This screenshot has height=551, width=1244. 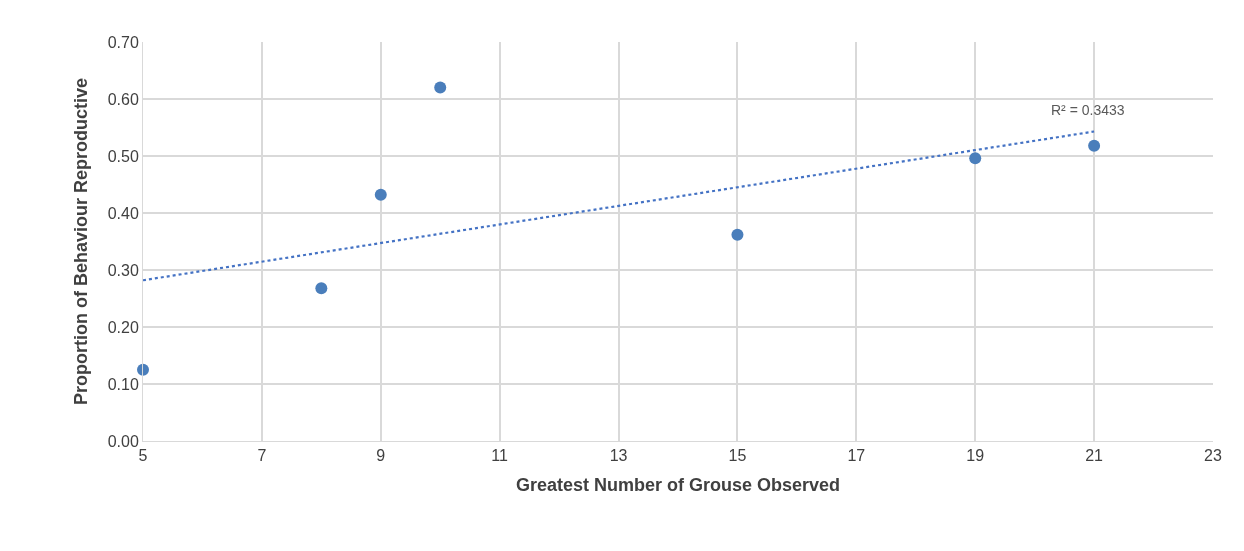 I want to click on y-tick-label: 0.70, so click(x=123, y=42).